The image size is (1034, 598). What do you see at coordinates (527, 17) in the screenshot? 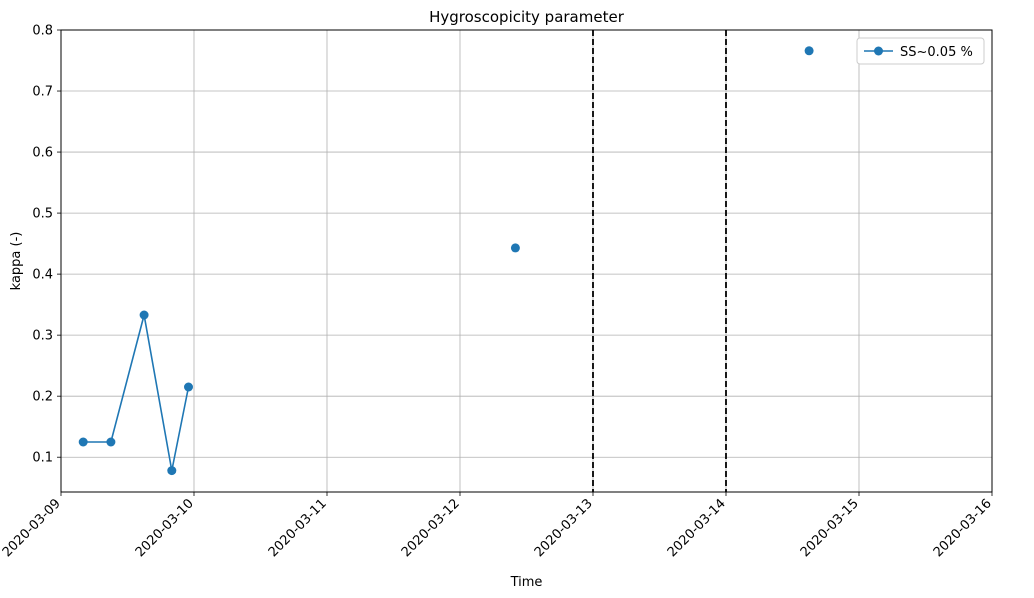
I see `chart-title: Hygroscopicity parameter` at bounding box center [527, 17].